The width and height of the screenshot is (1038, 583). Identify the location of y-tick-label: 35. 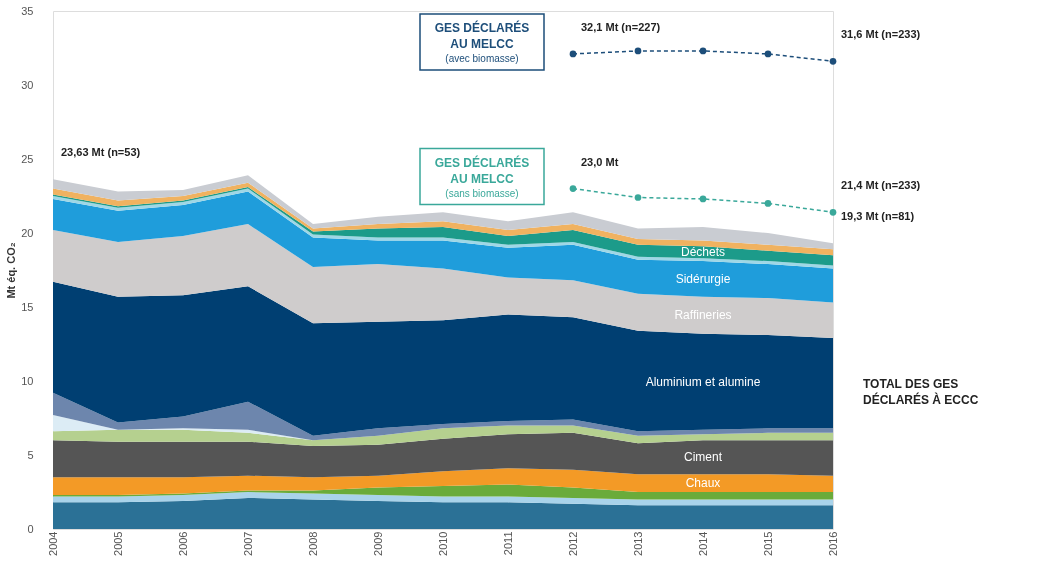
(27, 10).